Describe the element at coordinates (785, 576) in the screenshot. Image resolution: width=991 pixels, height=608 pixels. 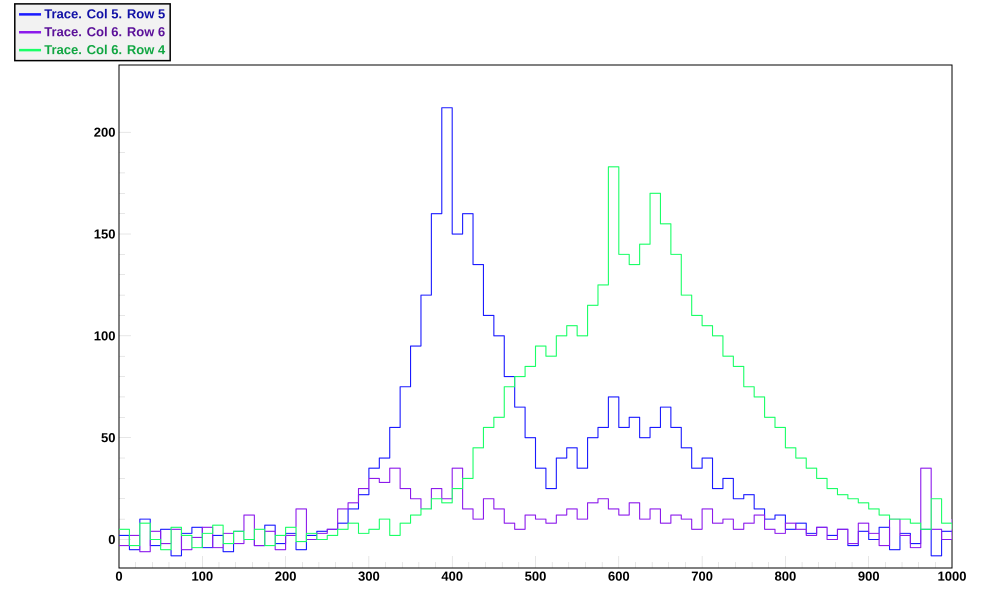
I see `x-tick-label: 800` at that location.